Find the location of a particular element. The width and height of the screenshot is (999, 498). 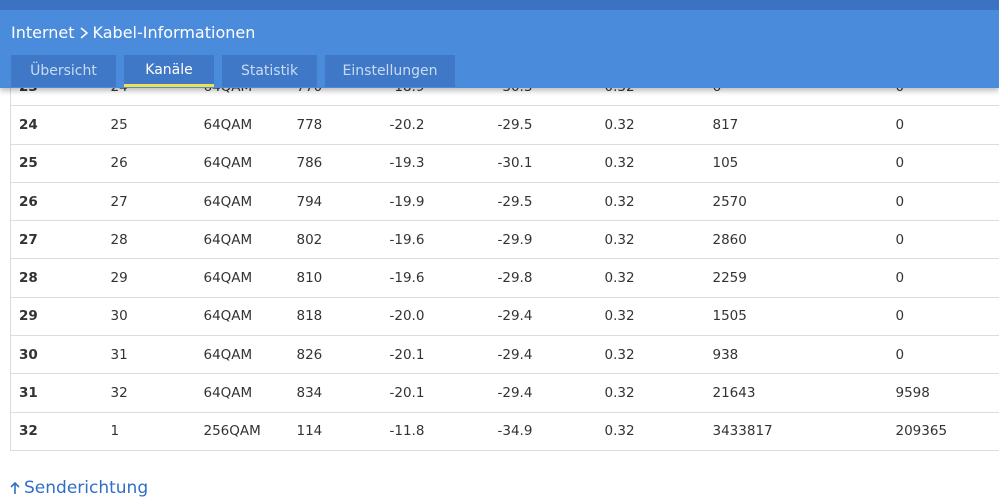

table-cell: 1505 is located at coordinates (796, 316).